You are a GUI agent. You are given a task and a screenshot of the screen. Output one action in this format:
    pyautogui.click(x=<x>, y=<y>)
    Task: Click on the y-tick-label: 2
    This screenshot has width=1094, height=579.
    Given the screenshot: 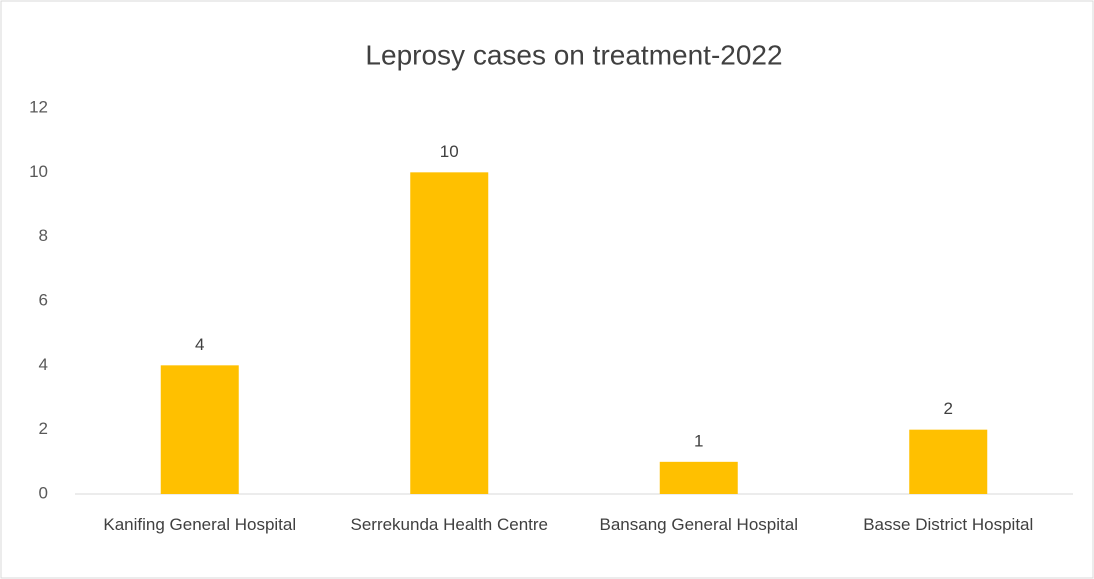 What is the action you would take?
    pyautogui.click(x=43, y=428)
    